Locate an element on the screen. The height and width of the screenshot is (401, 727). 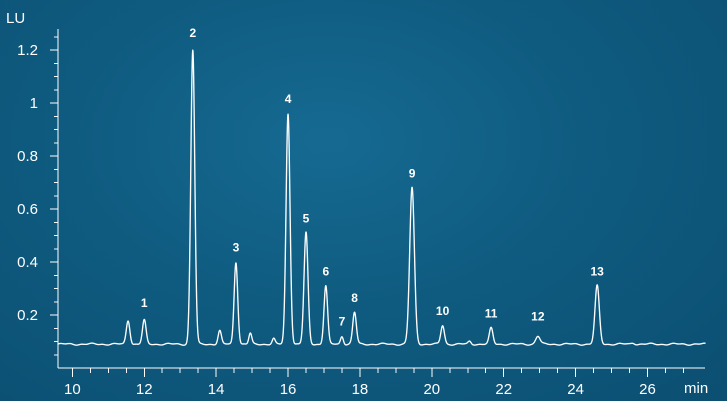
y-tick-label: 1 is located at coordinates (34, 103).